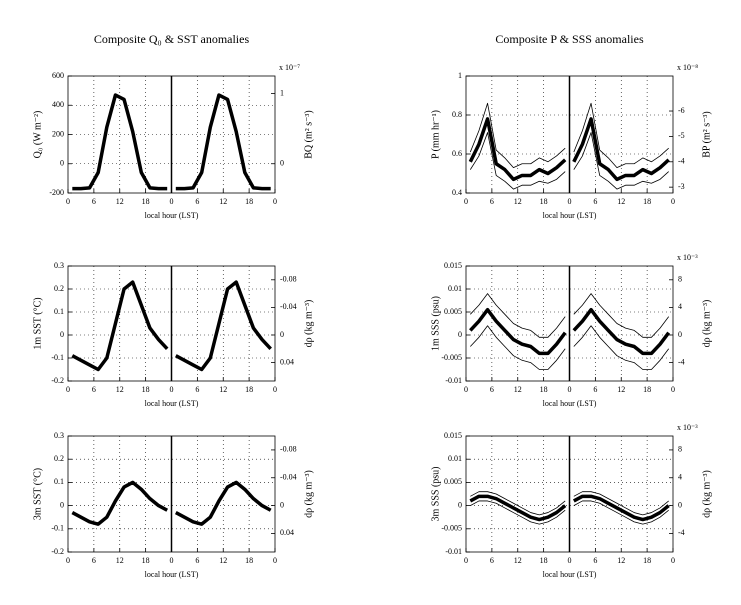 This screenshot has height=605, width=741. Describe the element at coordinates (681, 110) in the screenshot. I see `y2-tick-label: -6` at that location.